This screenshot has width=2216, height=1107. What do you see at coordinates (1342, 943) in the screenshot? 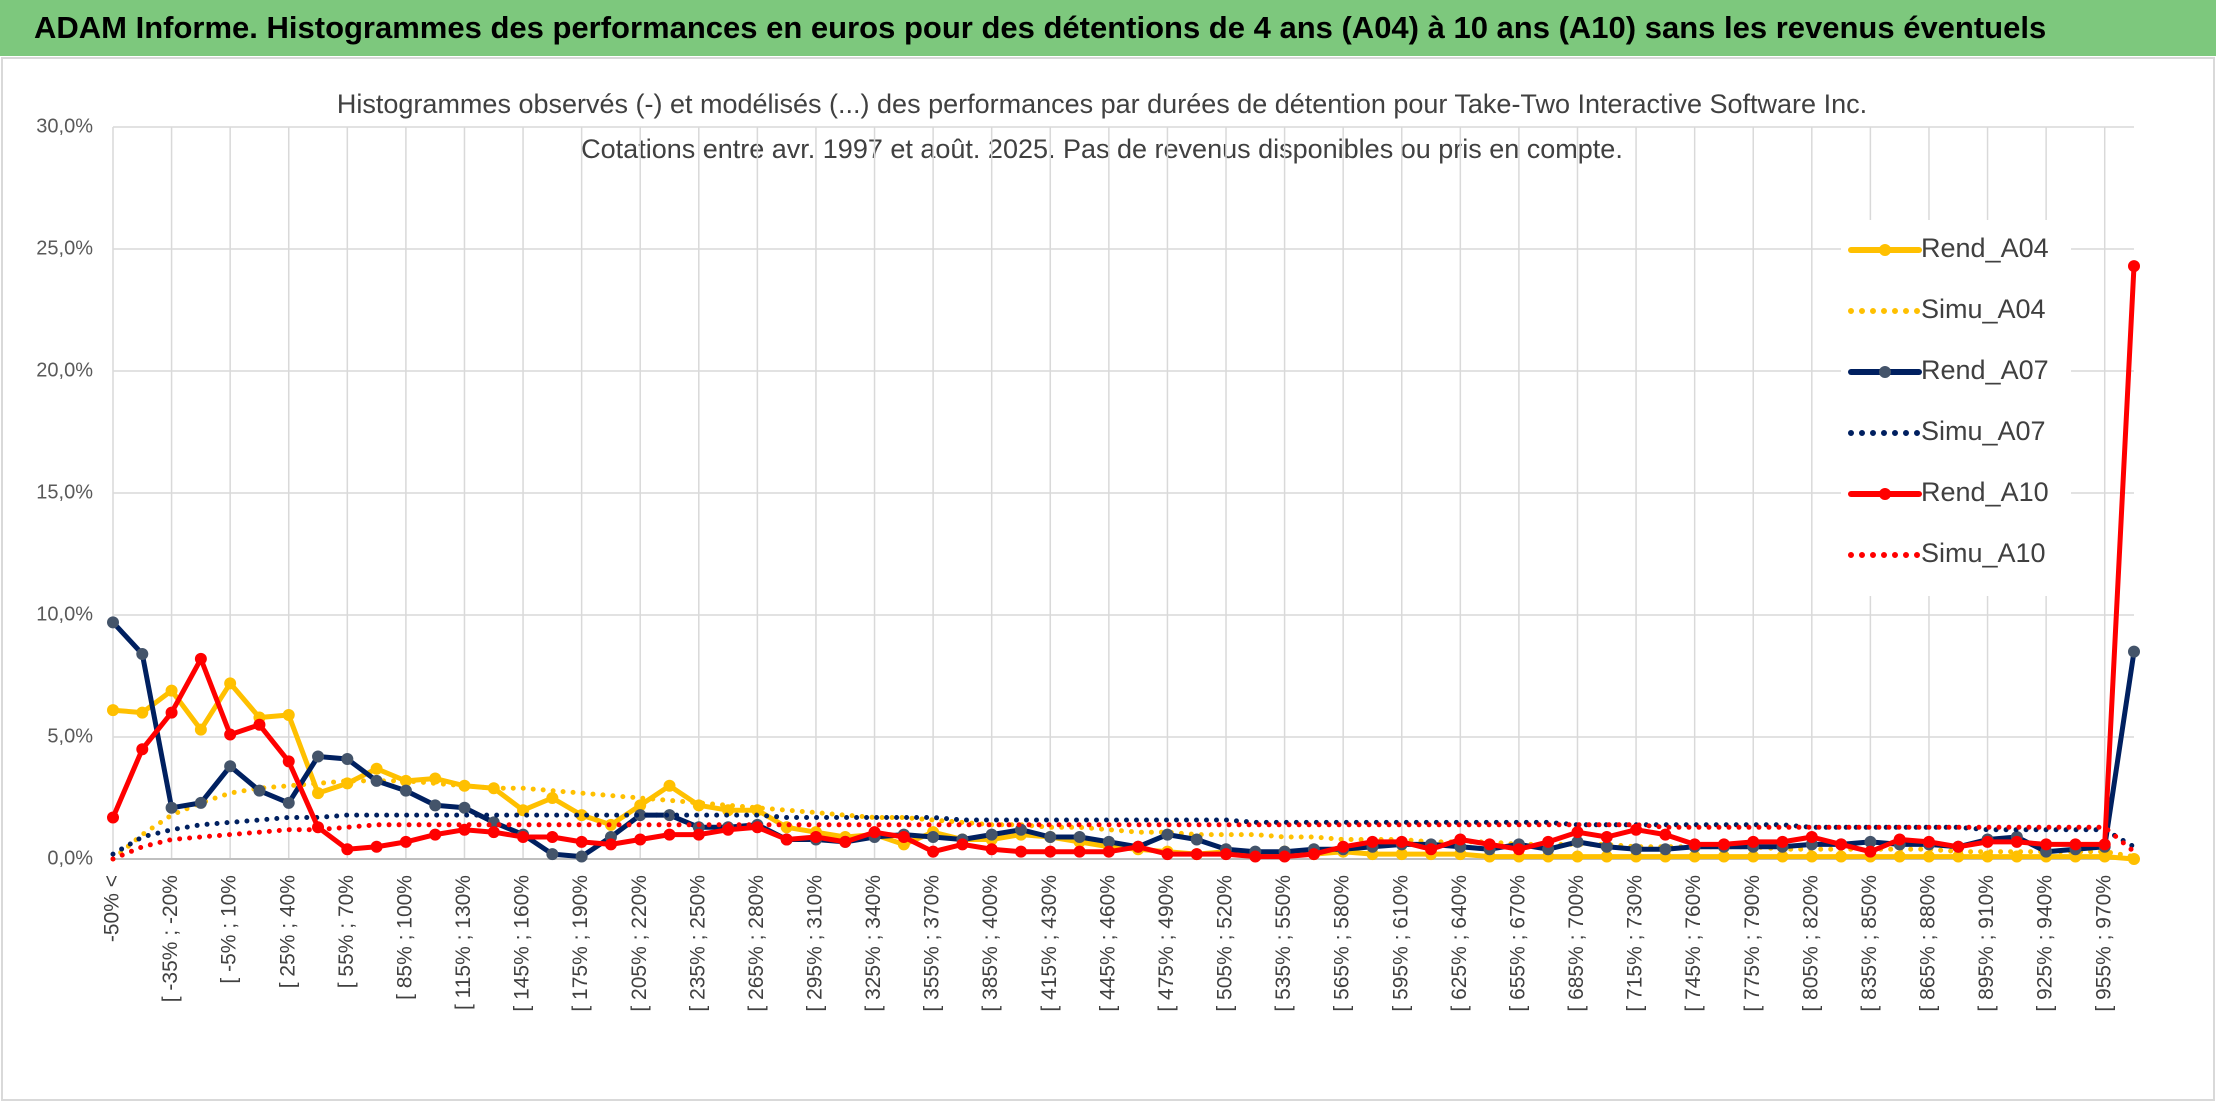
I see `x-tick-label: [ 565% ; 580%` at bounding box center [1342, 943].